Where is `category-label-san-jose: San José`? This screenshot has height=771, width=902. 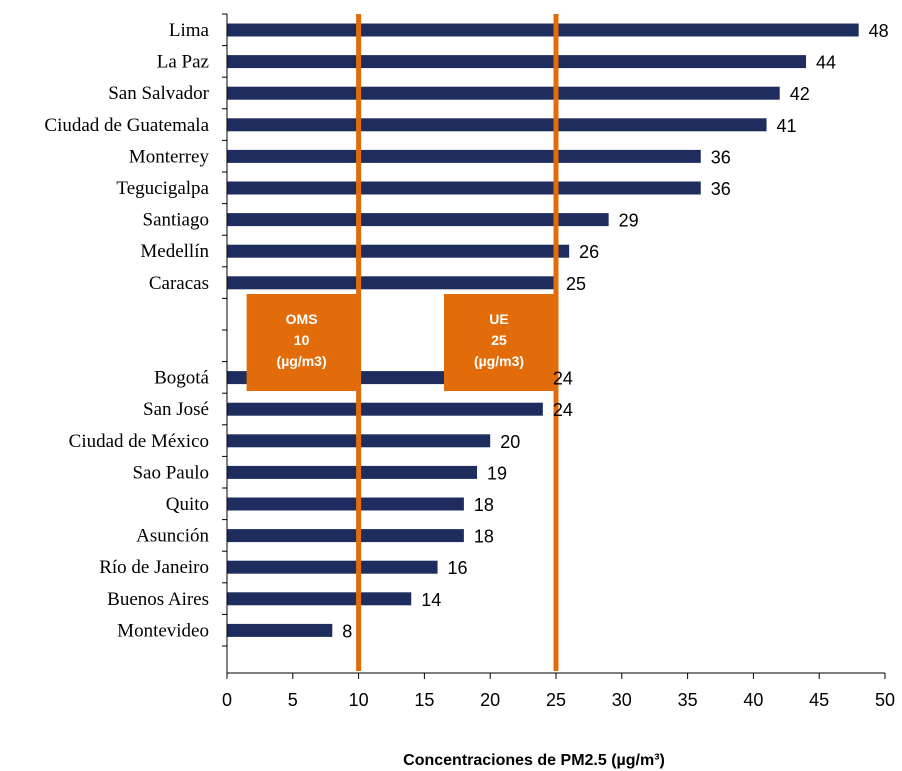
category-label-san-jose: San José is located at coordinates (176, 409).